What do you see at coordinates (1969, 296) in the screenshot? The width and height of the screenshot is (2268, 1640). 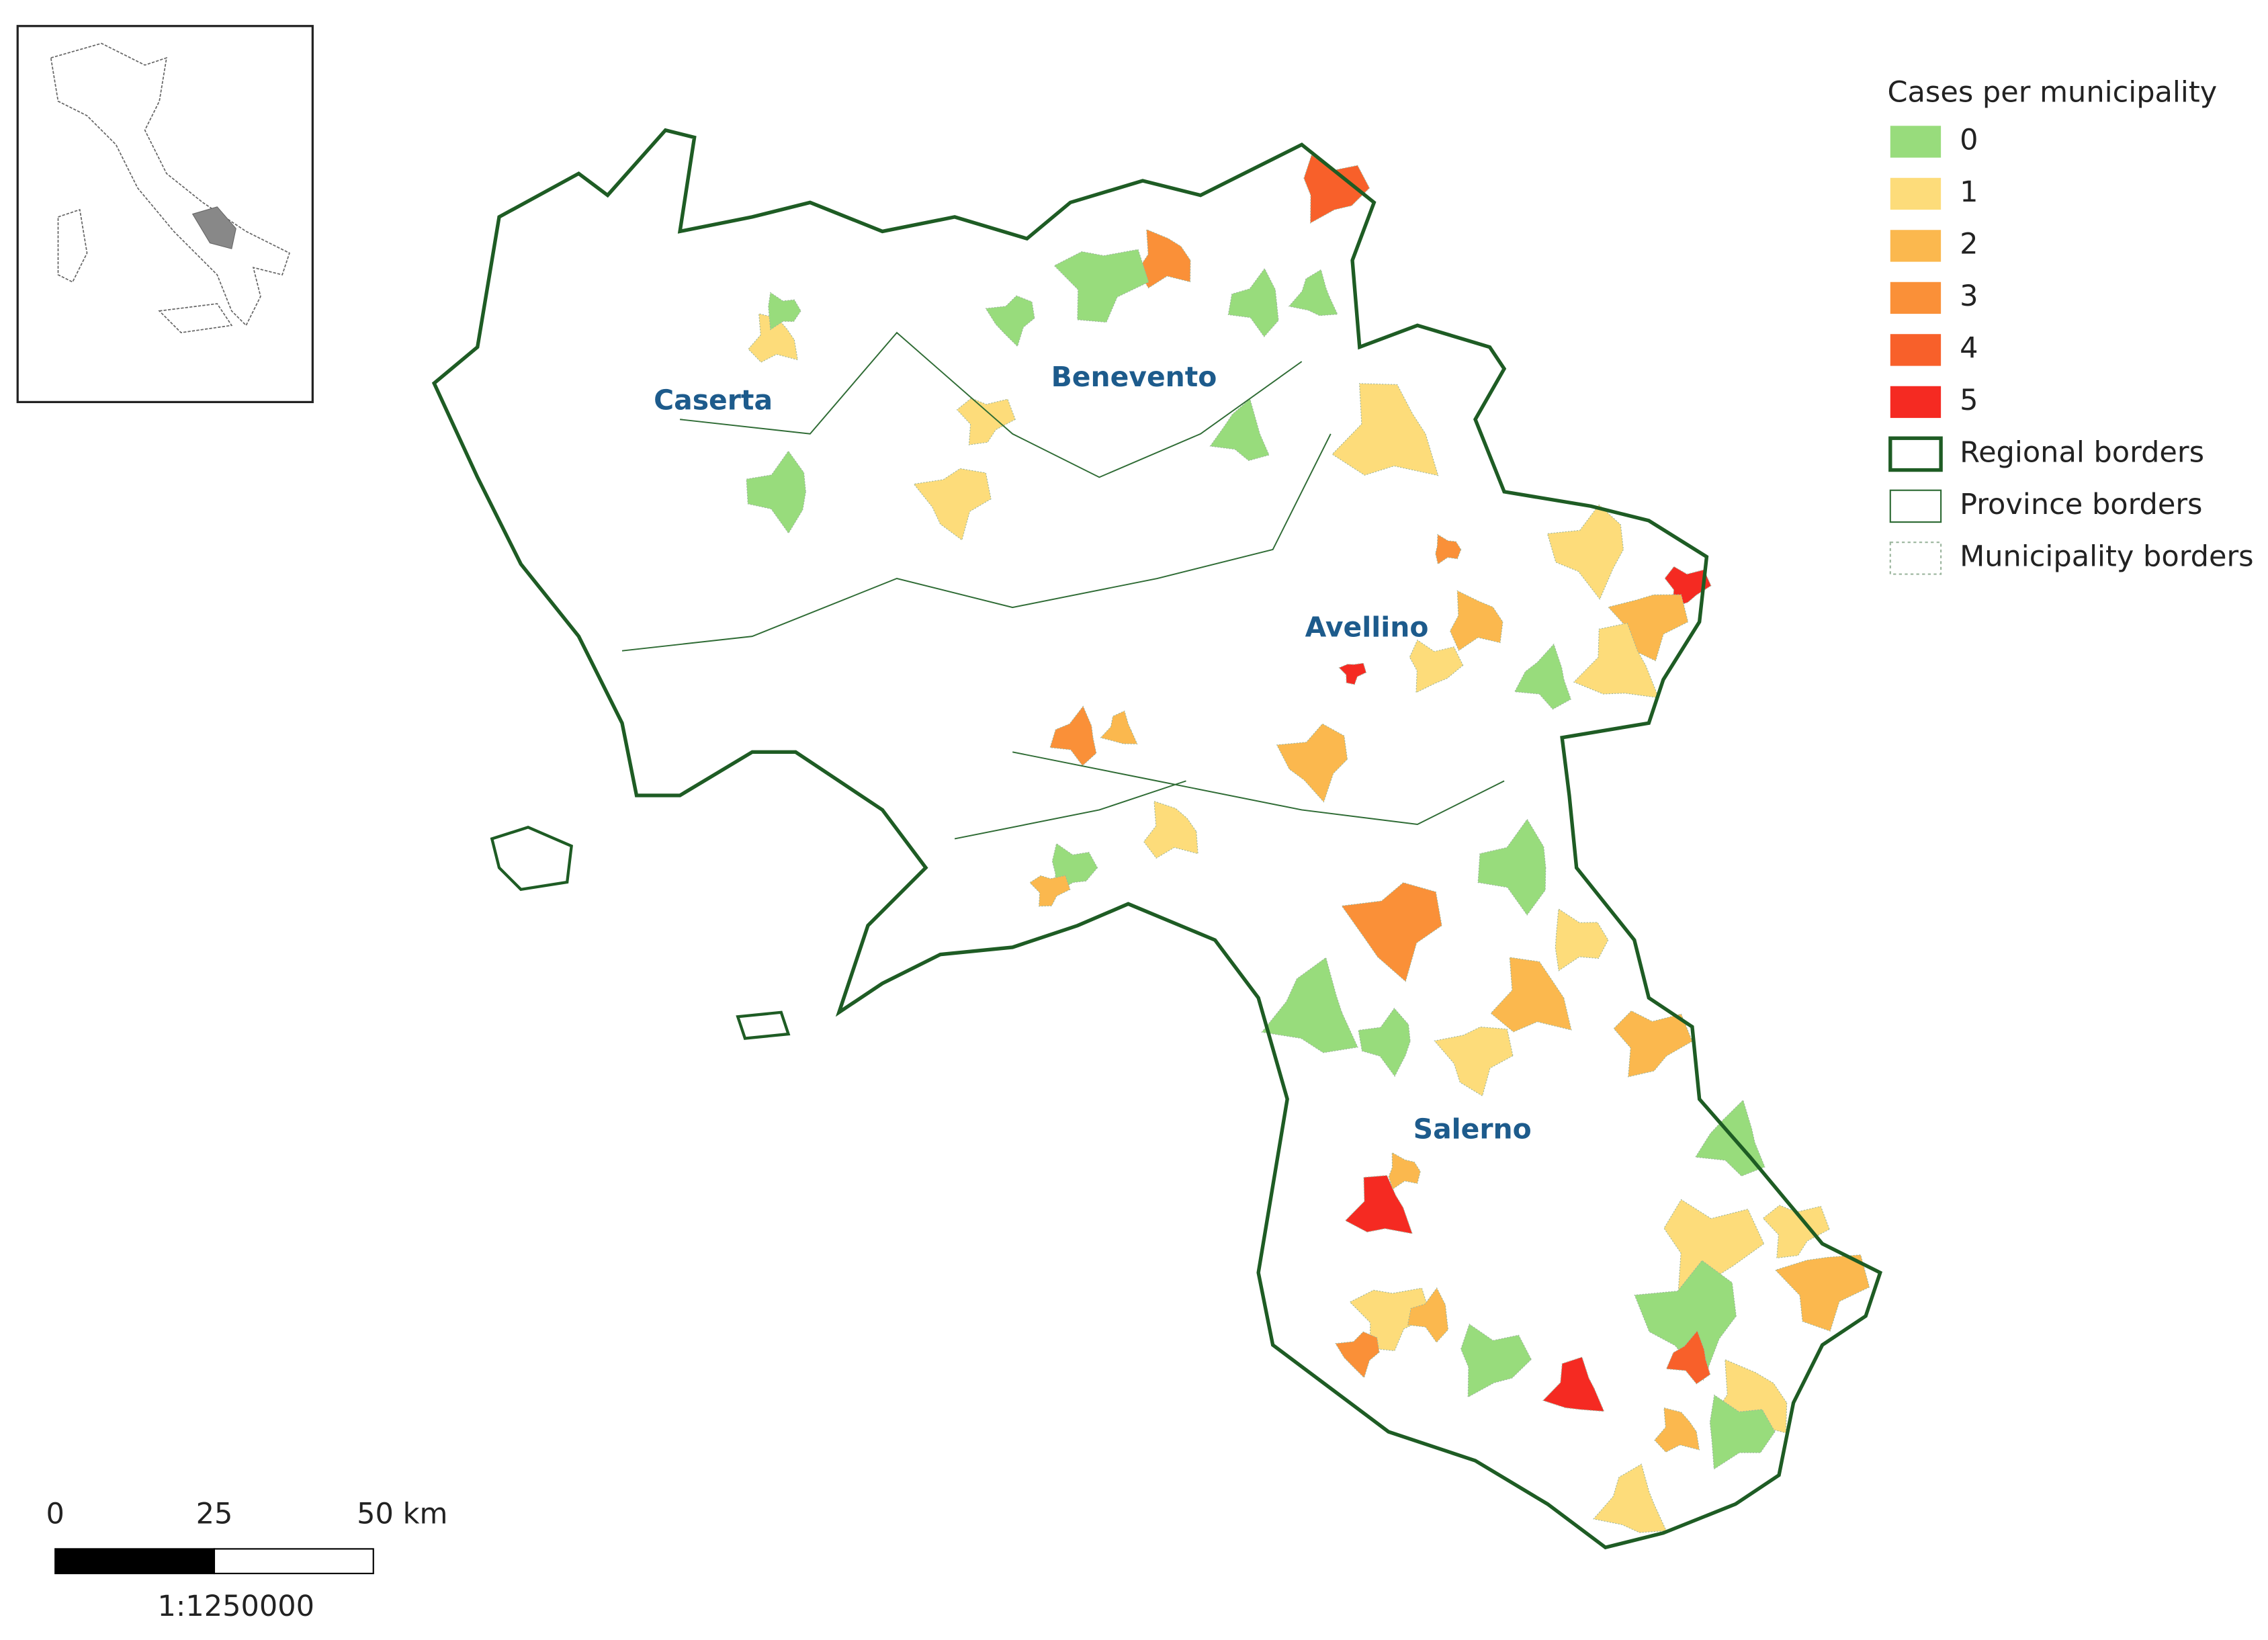 I see `legend-label: 3` at bounding box center [1969, 296].